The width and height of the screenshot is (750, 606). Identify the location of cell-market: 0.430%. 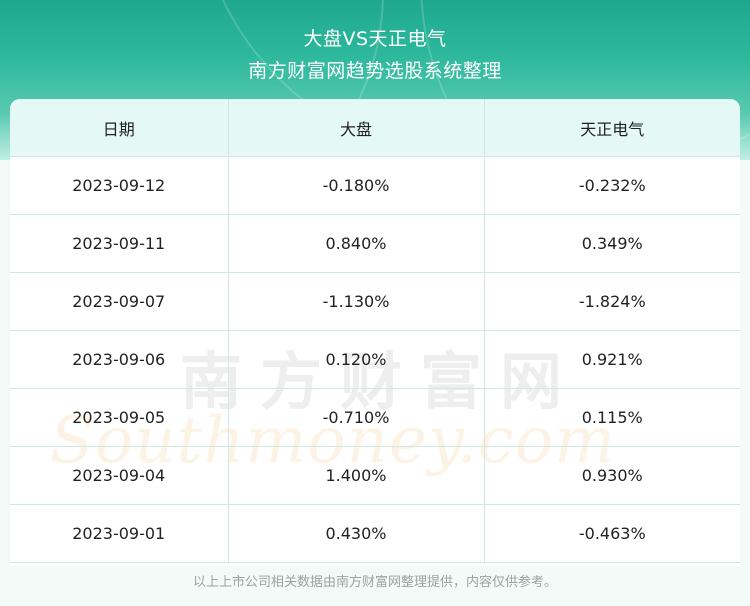
(356, 533).